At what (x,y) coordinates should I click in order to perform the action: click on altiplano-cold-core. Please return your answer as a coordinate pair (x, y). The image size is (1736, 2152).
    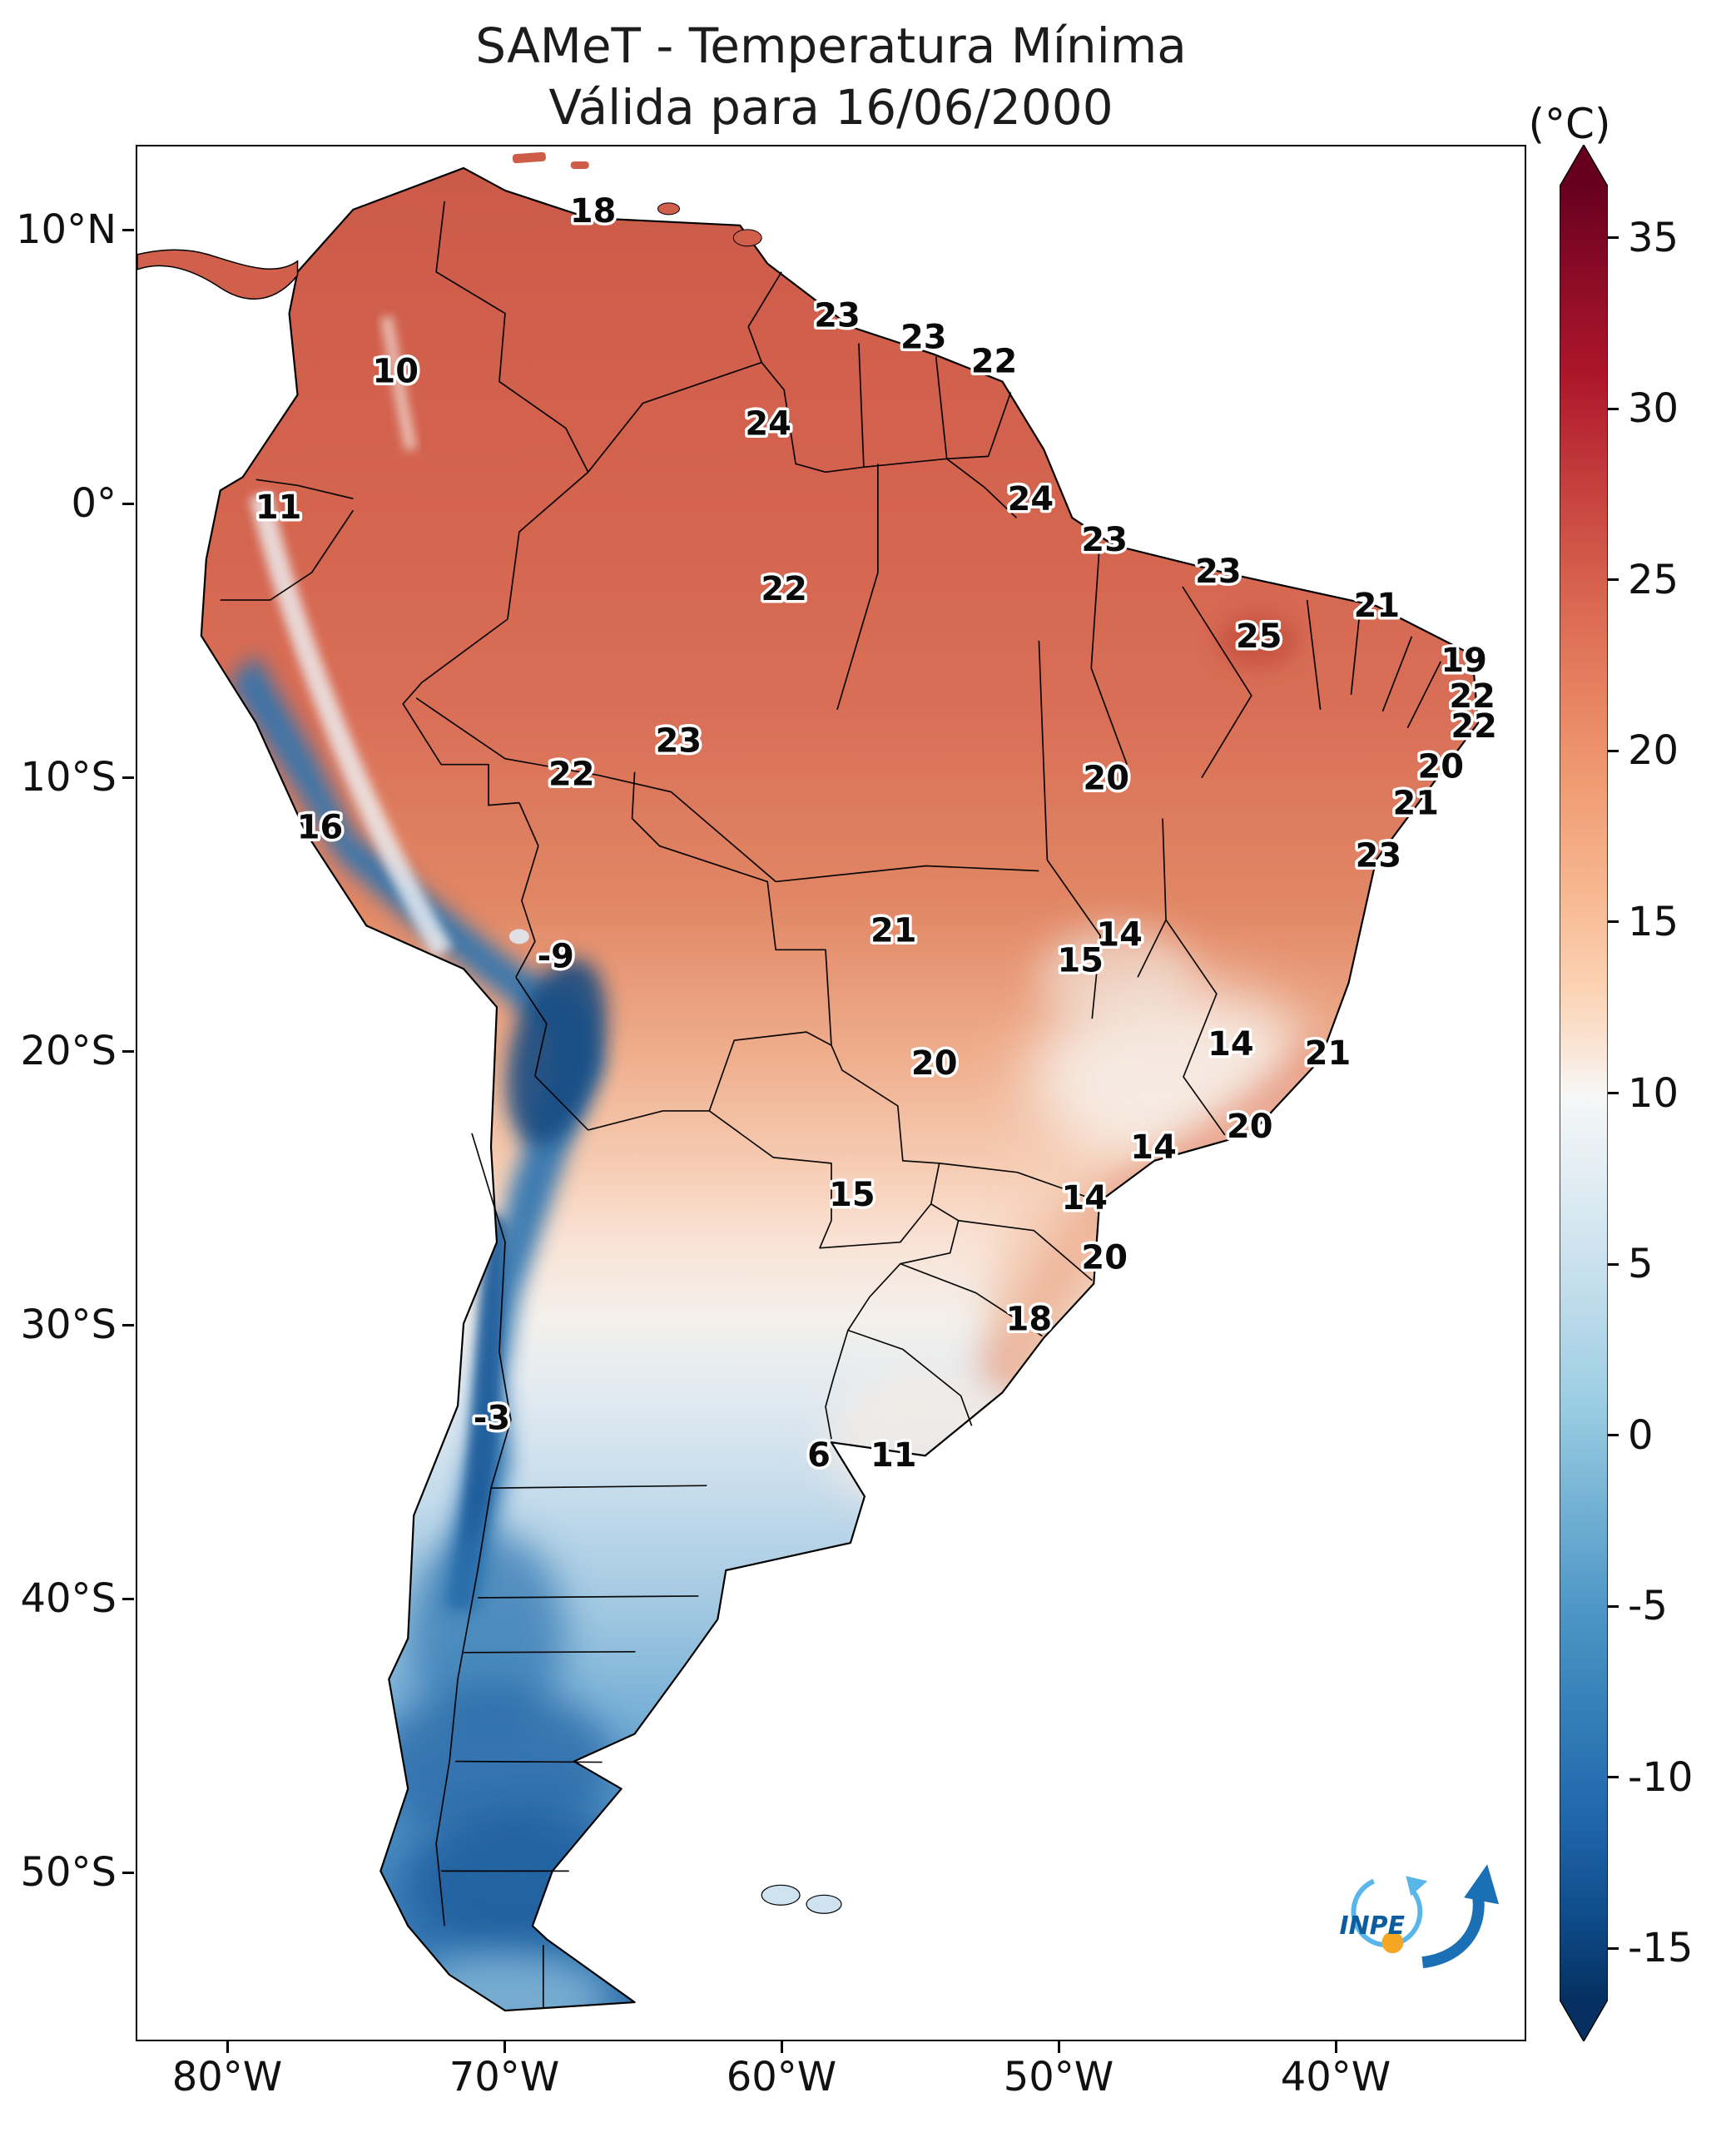
    Looking at the image, I should click on (556, 1052).